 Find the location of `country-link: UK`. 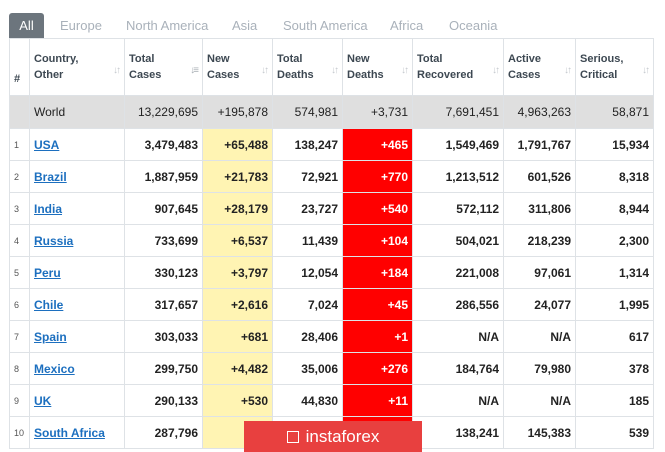

country-link: UK is located at coordinates (43, 400).